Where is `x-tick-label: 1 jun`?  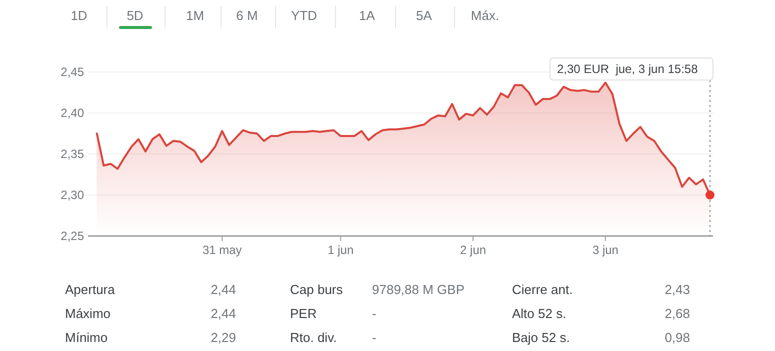
x-tick-label: 1 jun is located at coordinates (341, 250).